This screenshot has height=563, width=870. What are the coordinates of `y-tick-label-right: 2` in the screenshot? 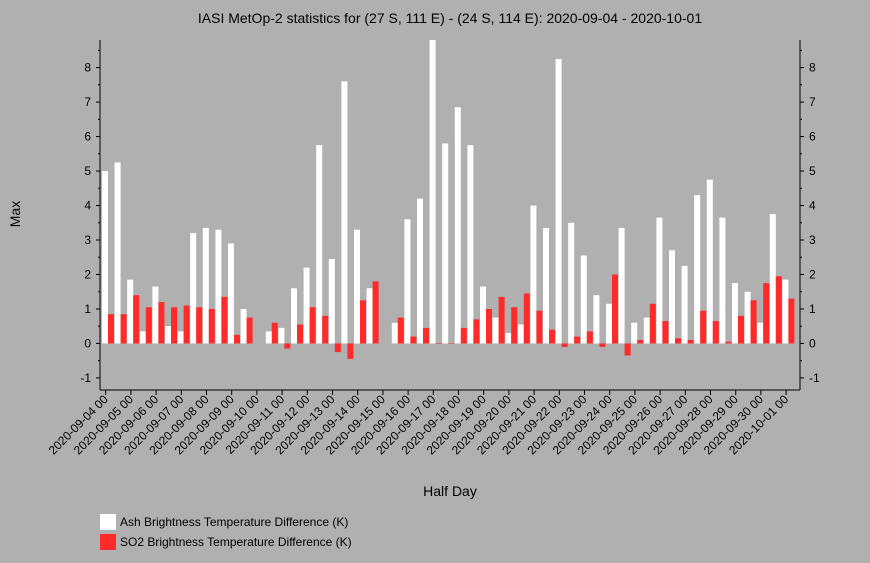 It's located at (812, 274).